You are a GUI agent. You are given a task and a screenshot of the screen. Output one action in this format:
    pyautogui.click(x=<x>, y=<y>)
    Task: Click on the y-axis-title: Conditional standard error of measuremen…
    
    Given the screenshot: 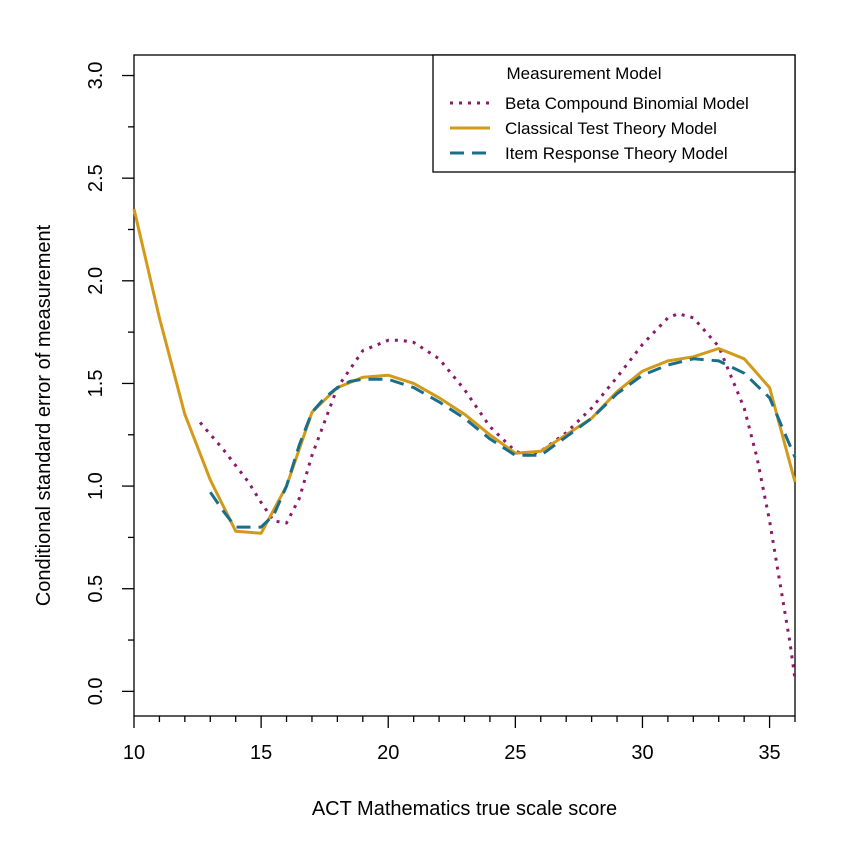 What is the action you would take?
    pyautogui.click(x=44, y=415)
    